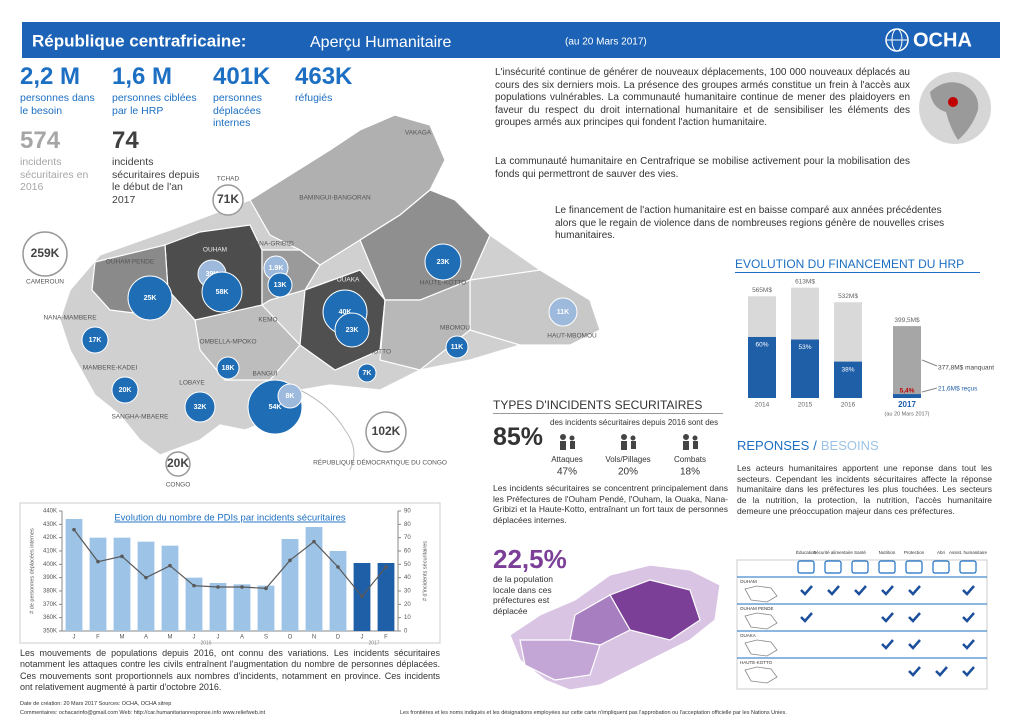  I want to click on y-tick-label: 380K, so click(50, 592).